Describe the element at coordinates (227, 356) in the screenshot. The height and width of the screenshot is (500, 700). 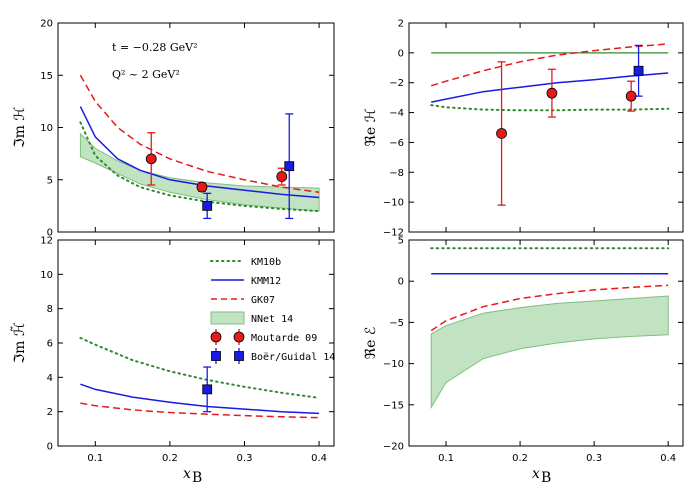
I see `legend-swatch-boer` at that location.